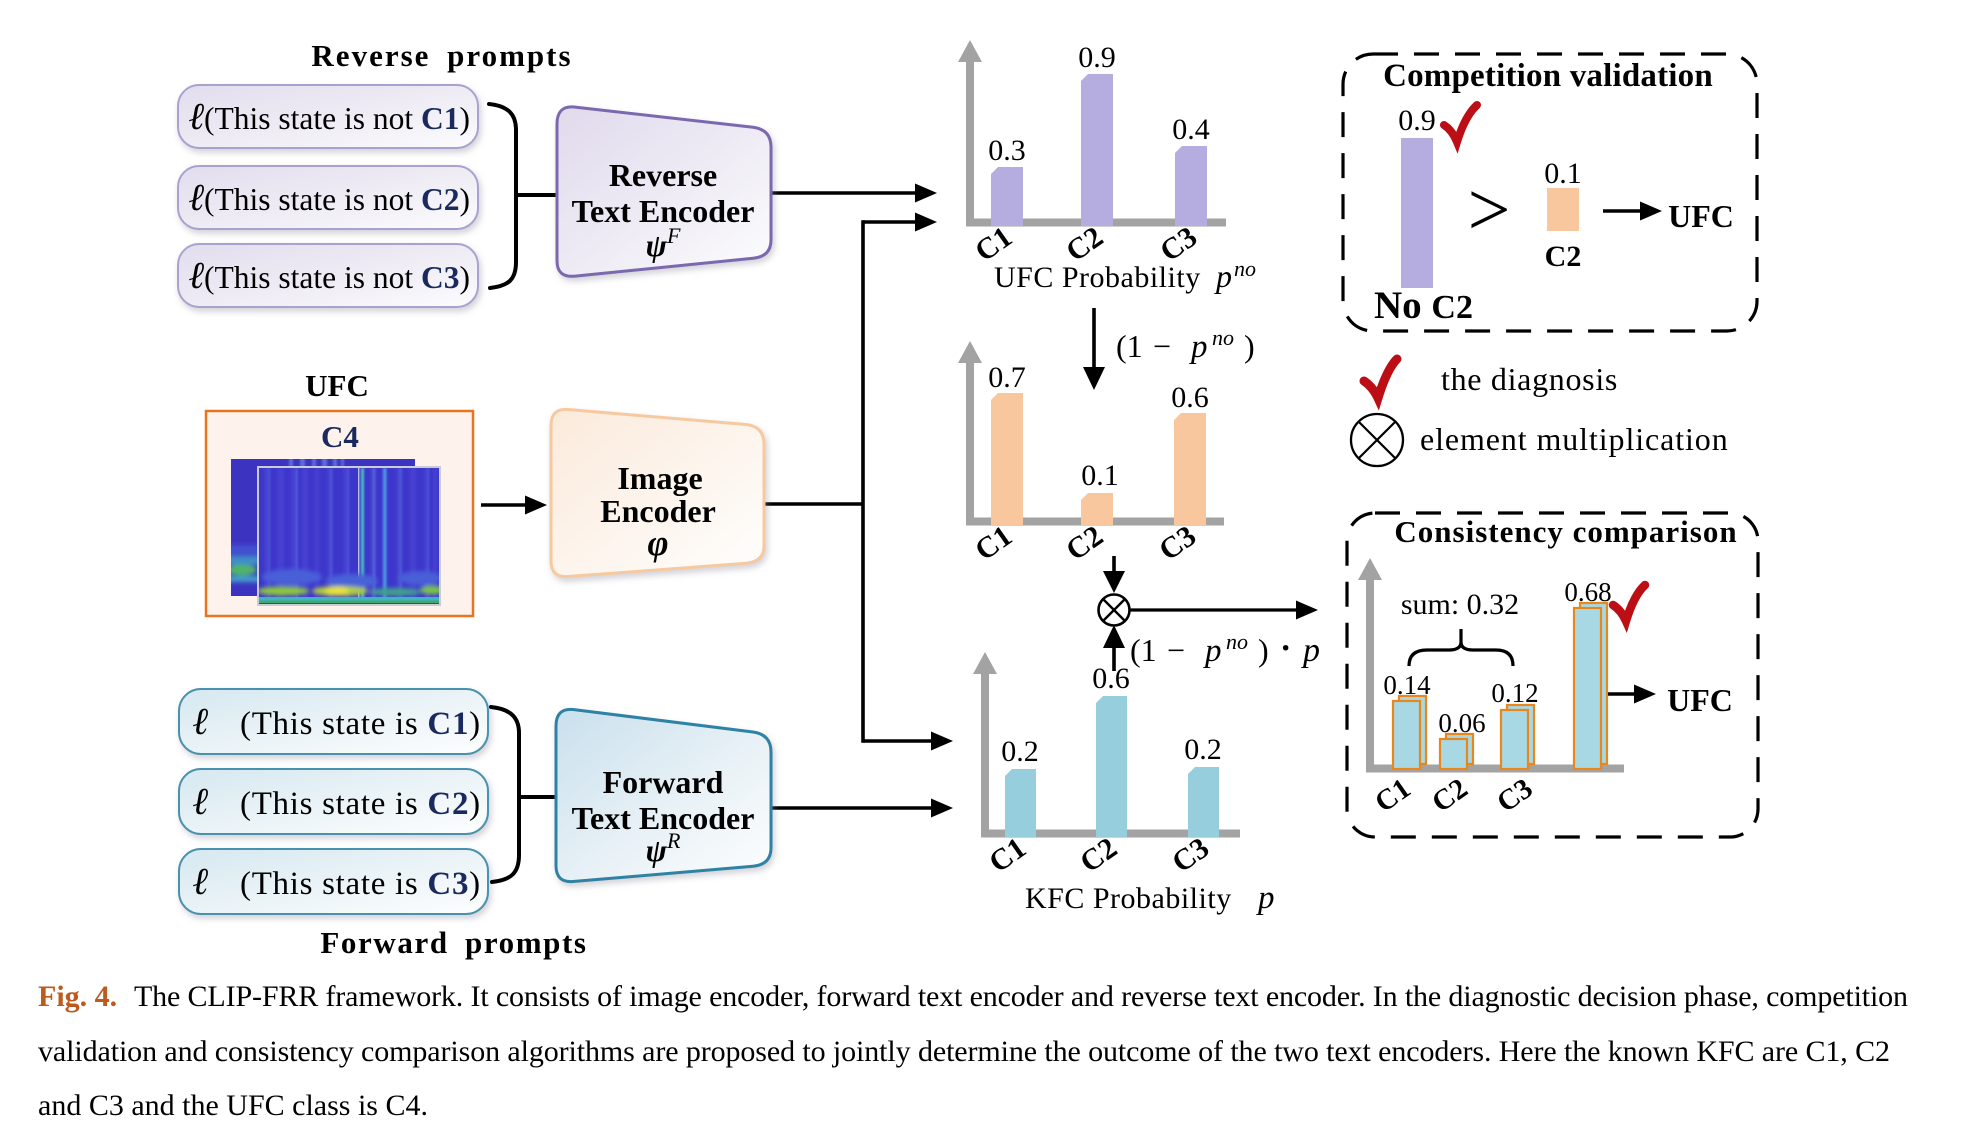 The width and height of the screenshot is (1965, 1125). I want to click on svg-text: 0.12, so click(1514, 693).